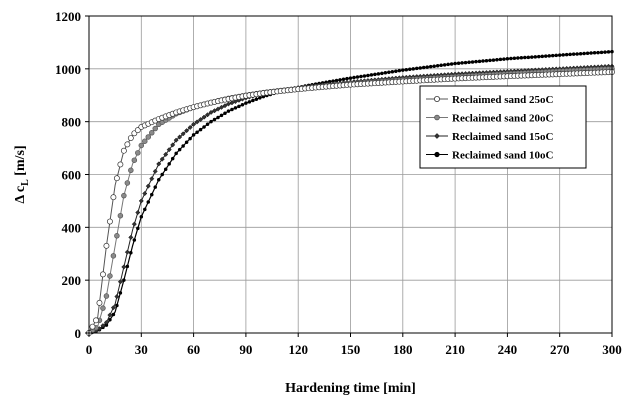  I want to click on x-tick-label: 120, so click(298, 349).